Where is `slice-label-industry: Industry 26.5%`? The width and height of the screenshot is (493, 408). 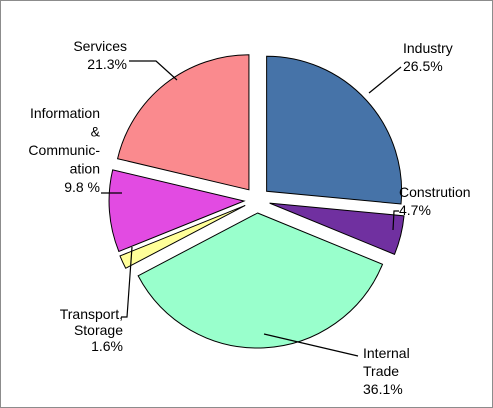 slice-label-industry: Industry 26.5% is located at coordinates (428, 57).